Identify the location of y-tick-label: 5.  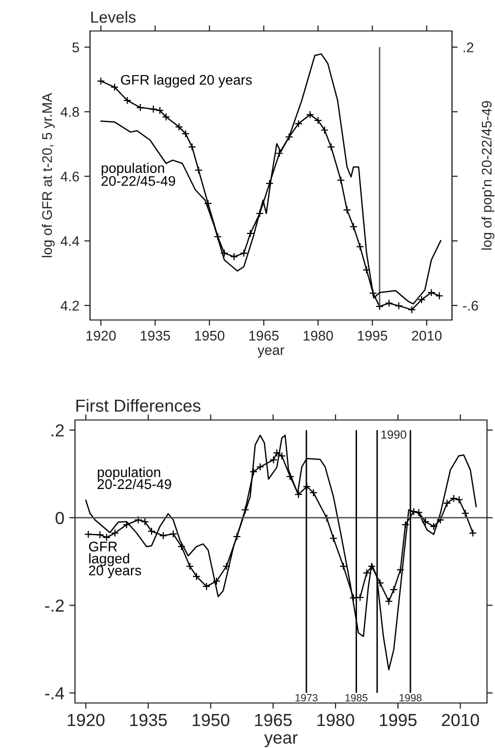
(75, 47).